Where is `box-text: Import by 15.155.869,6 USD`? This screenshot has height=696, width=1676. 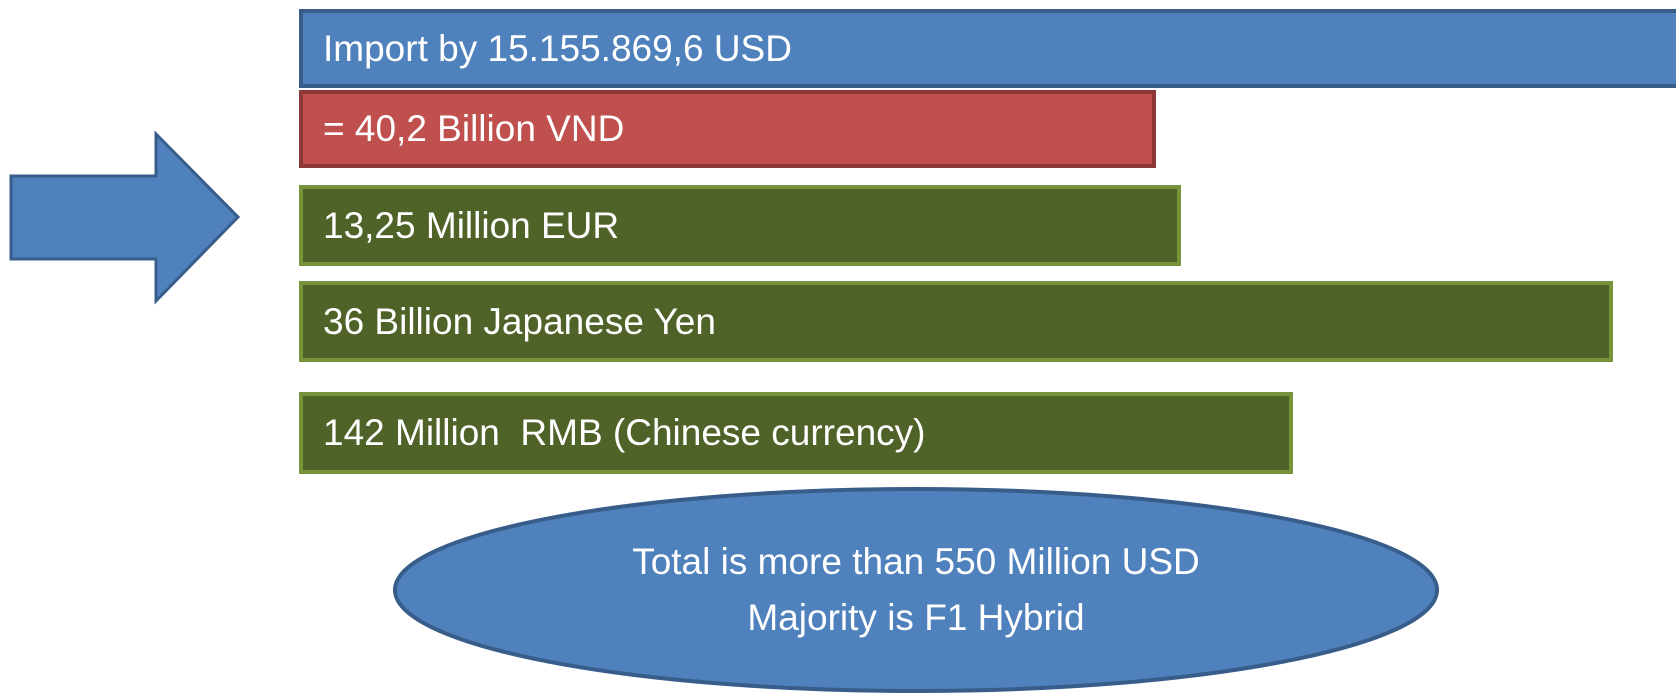
box-text: Import by 15.155.869,6 USD is located at coordinates (557, 48).